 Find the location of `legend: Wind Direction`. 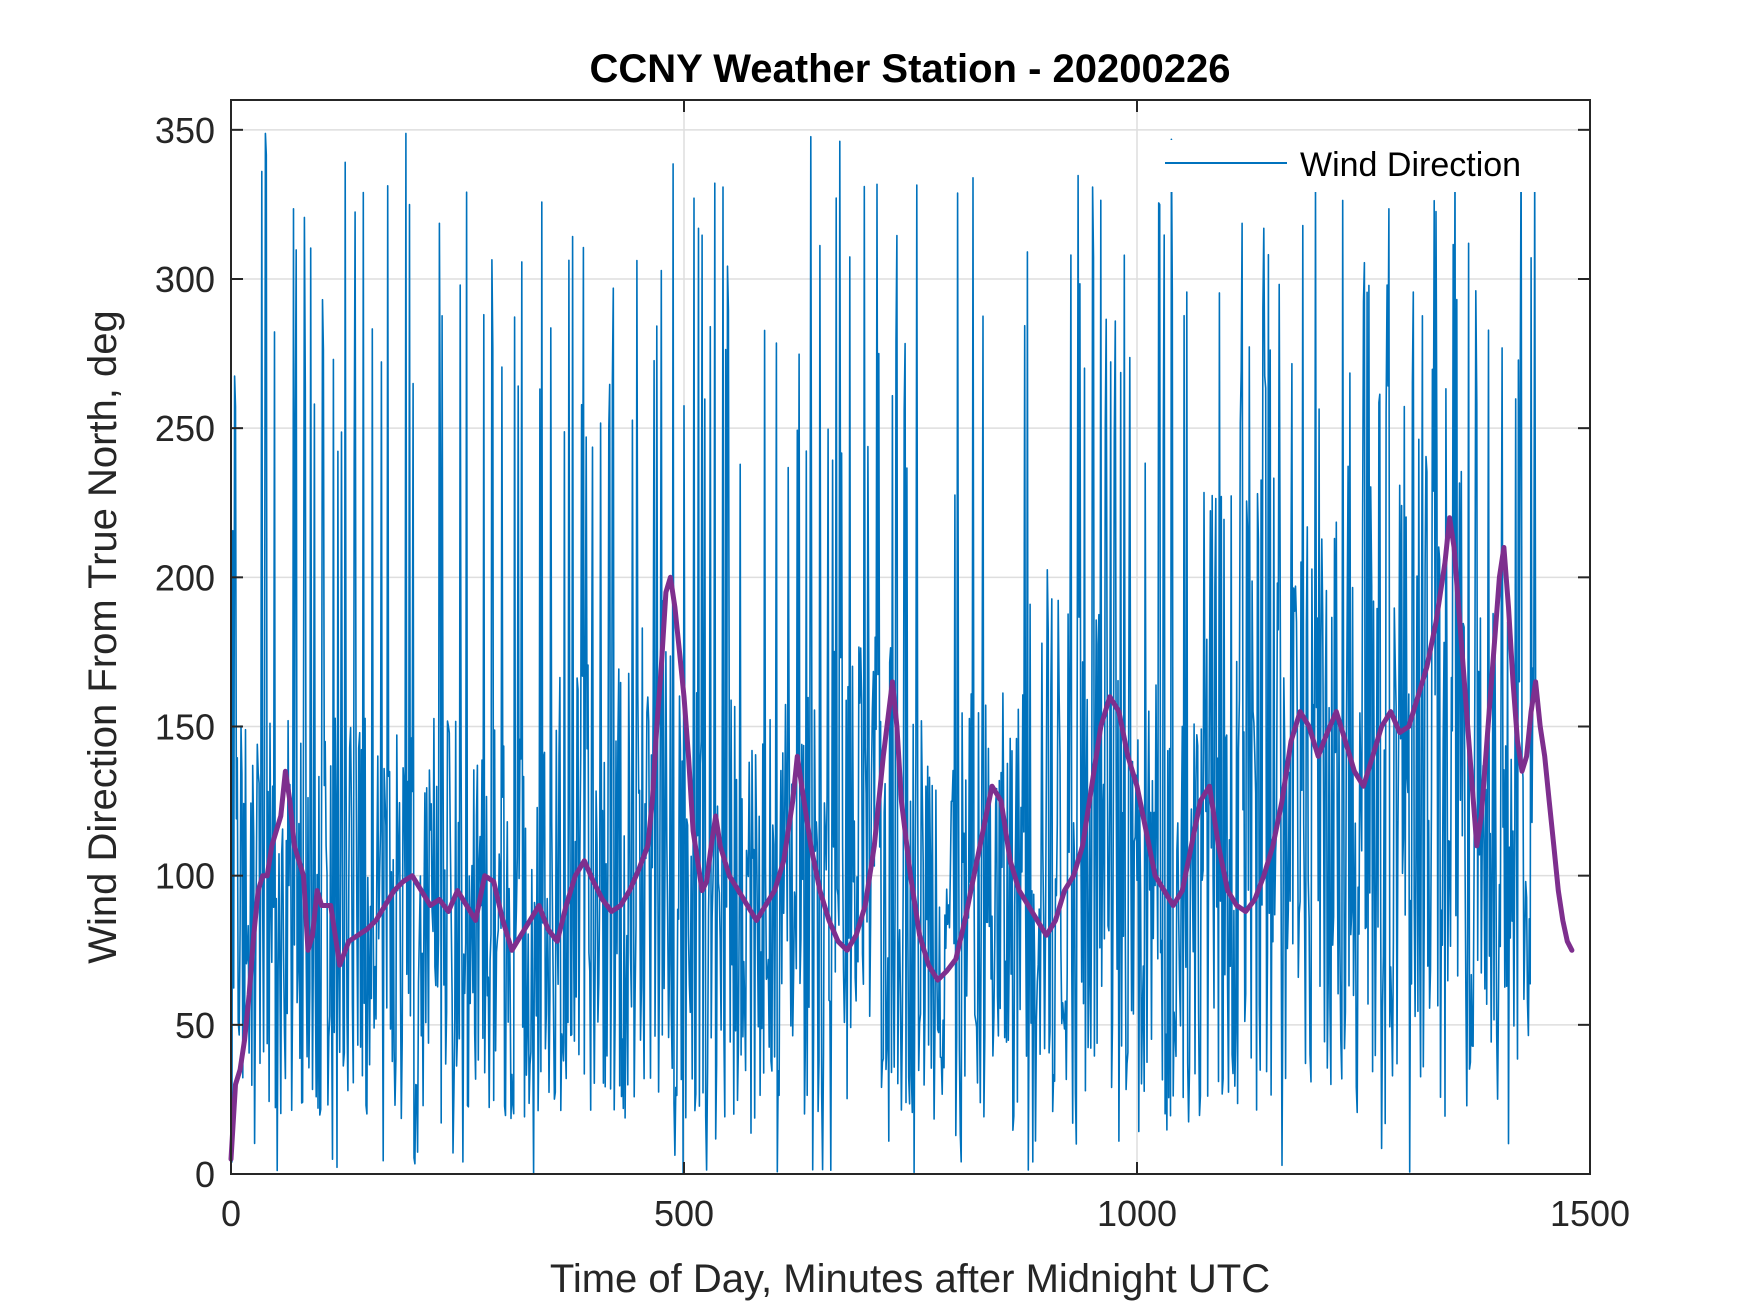

legend: Wind Direction is located at coordinates (1363, 166).